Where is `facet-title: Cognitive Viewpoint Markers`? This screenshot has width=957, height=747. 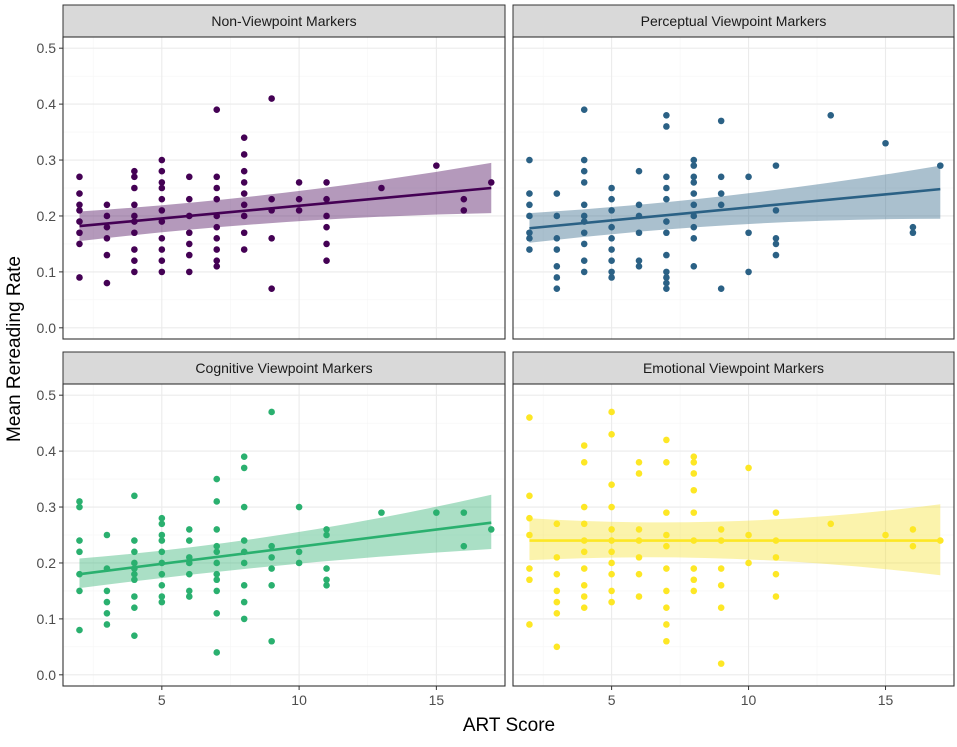 facet-title: Cognitive Viewpoint Markers is located at coordinates (283, 368).